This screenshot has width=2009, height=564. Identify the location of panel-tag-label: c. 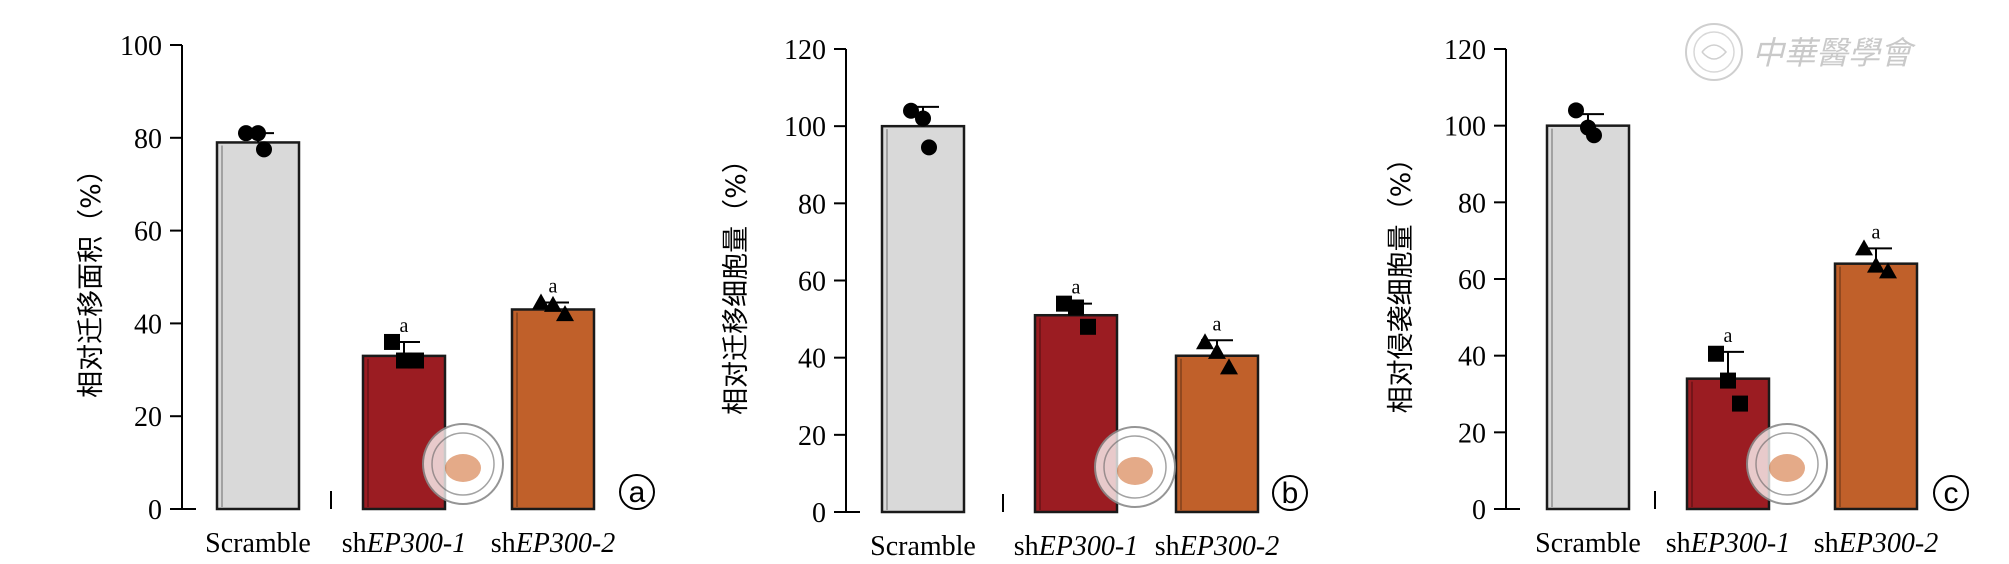
(1951, 493).